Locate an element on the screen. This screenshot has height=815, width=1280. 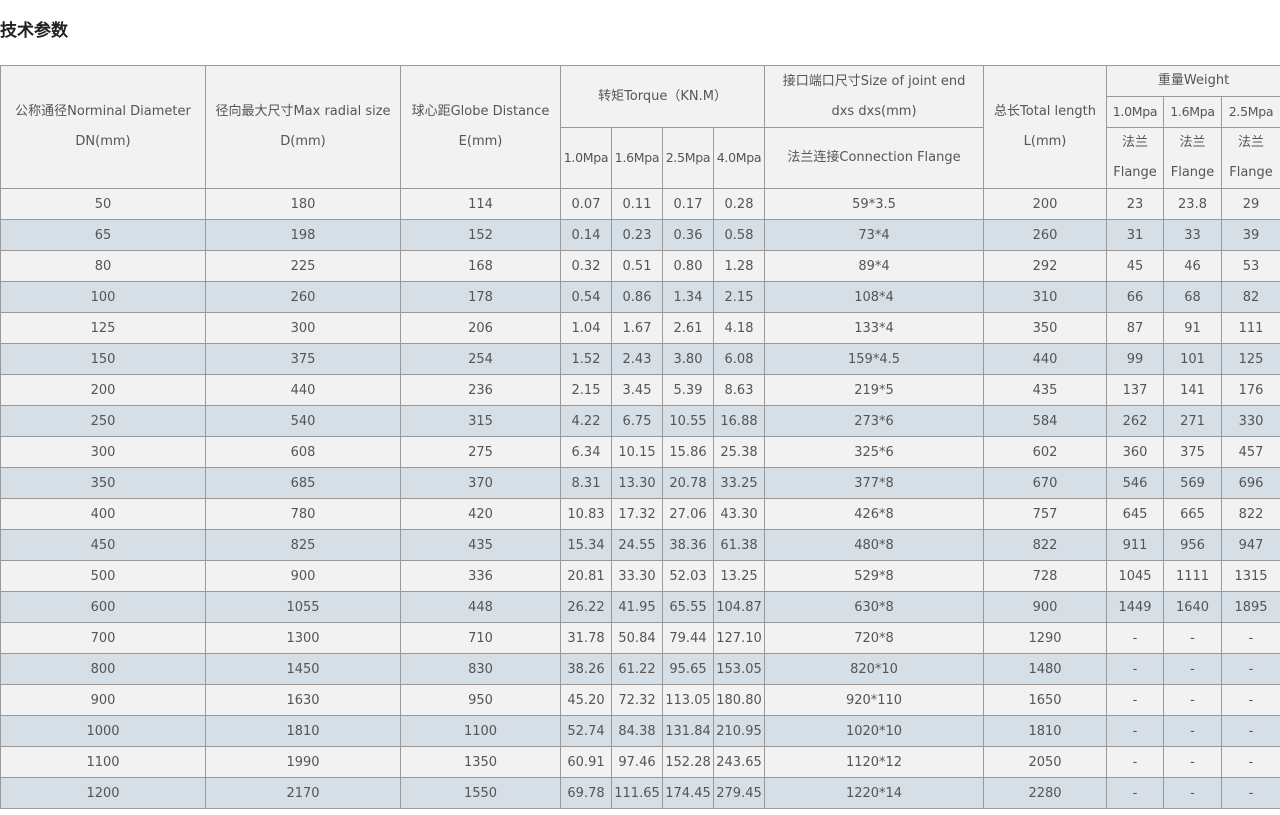
table-cell: 685 is located at coordinates (303, 483).